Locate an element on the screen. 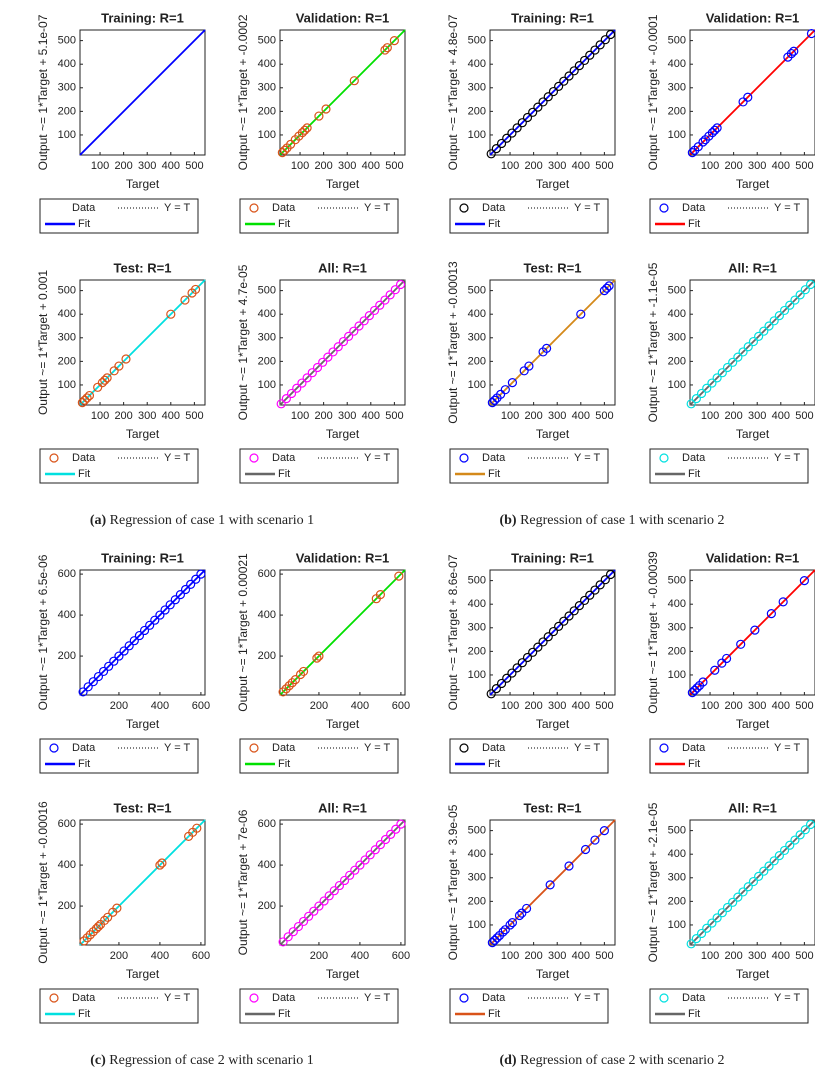 Image resolution: width=815 pixels, height=1079 pixels. x-tick-label: 200 is located at coordinates (323, 166).